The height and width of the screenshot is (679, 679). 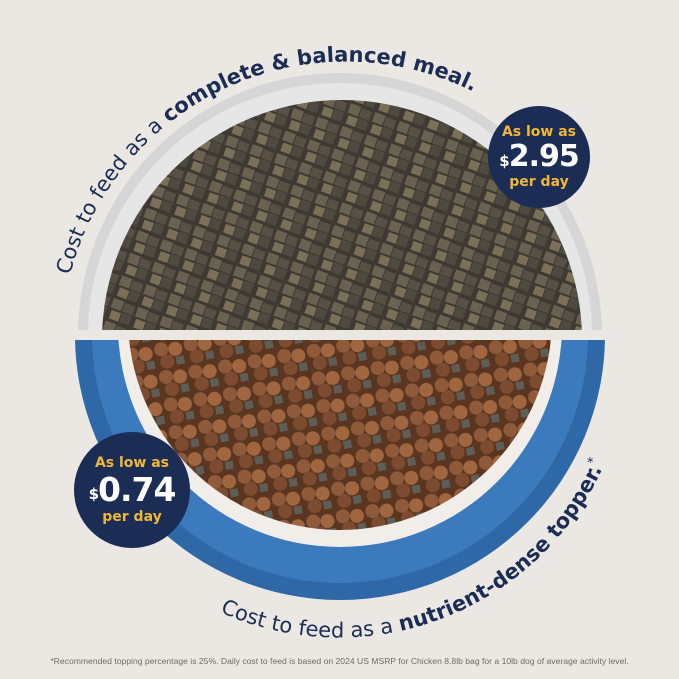 I want to click on badge-price: $2.95, so click(x=539, y=156).